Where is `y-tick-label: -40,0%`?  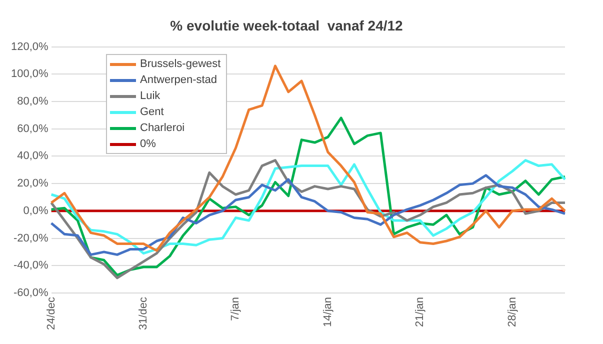 y-tick-label: -40,0% is located at coordinates (31, 266).